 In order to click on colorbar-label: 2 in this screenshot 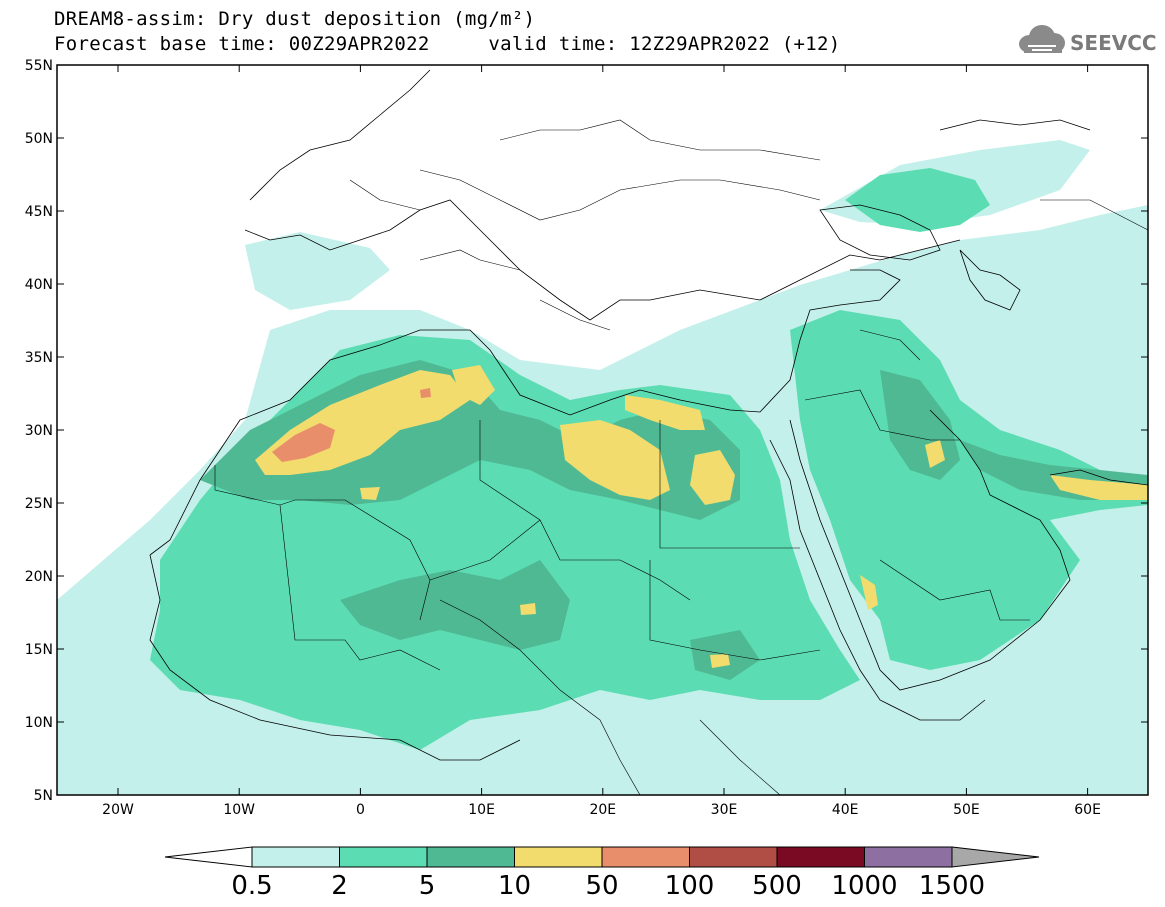, I will do `click(339, 886)`.